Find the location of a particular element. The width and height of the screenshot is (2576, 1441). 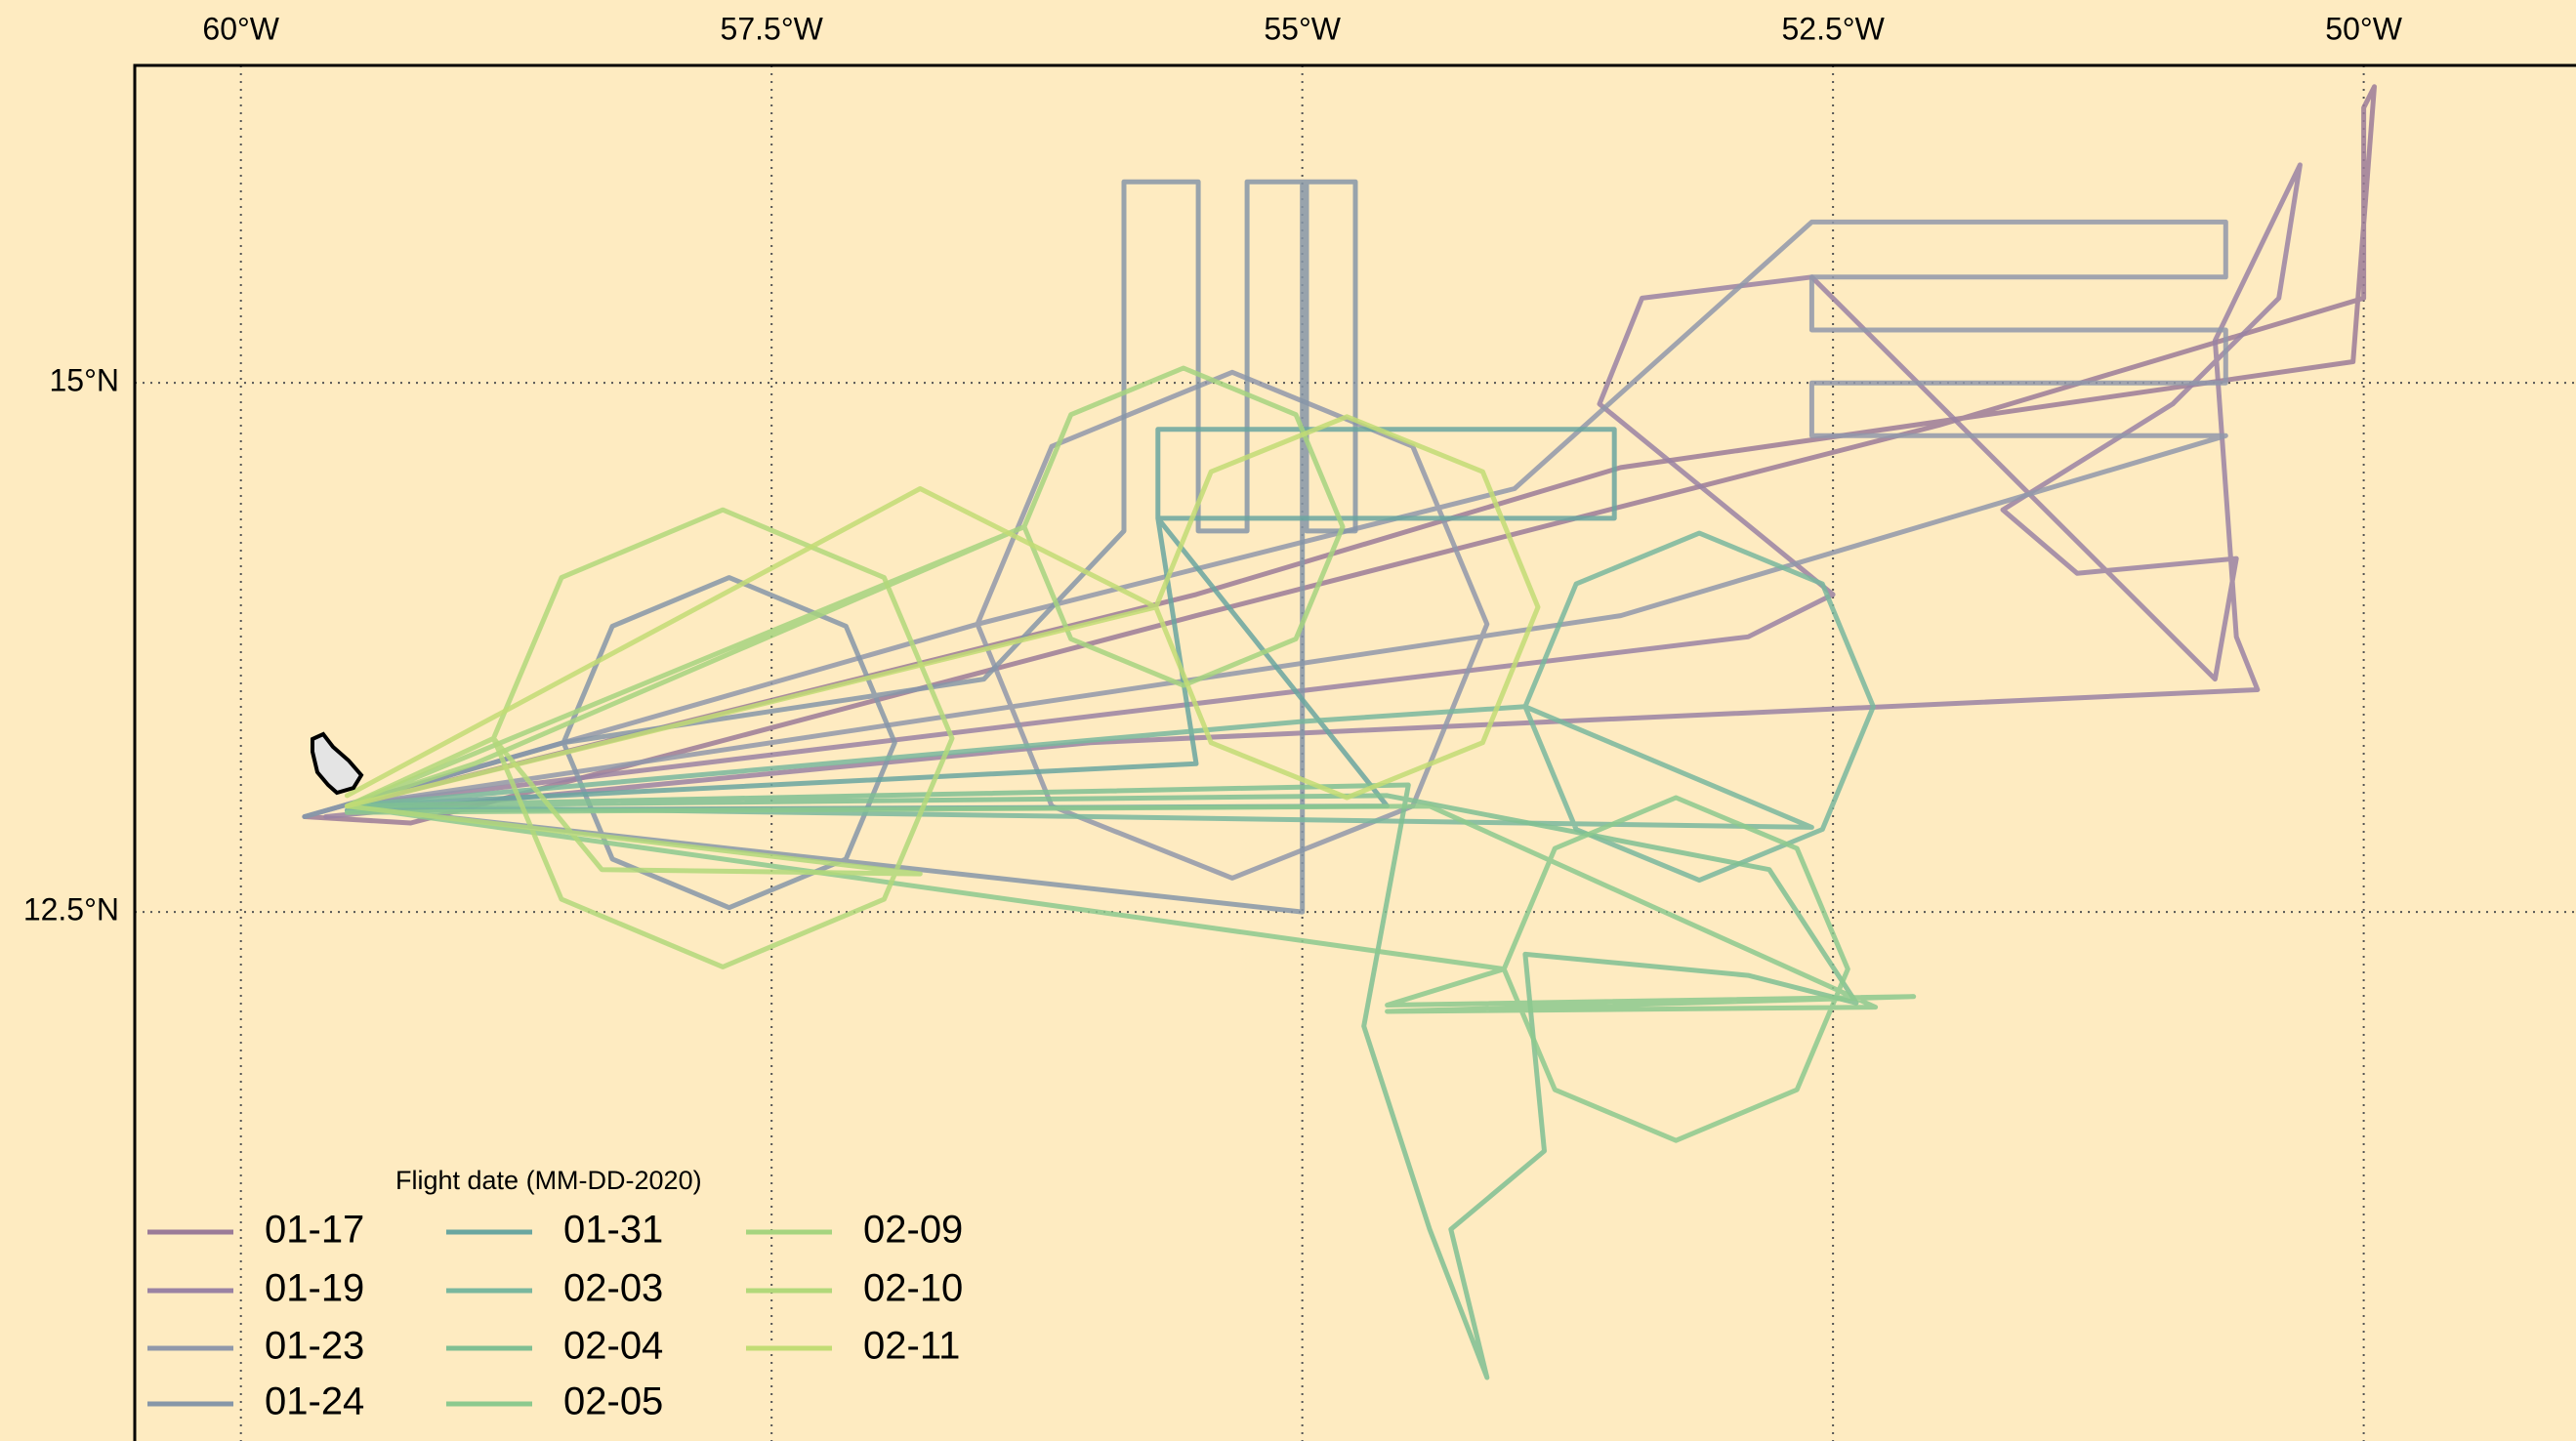

x-tick-label: 55°W is located at coordinates (1302, 28).